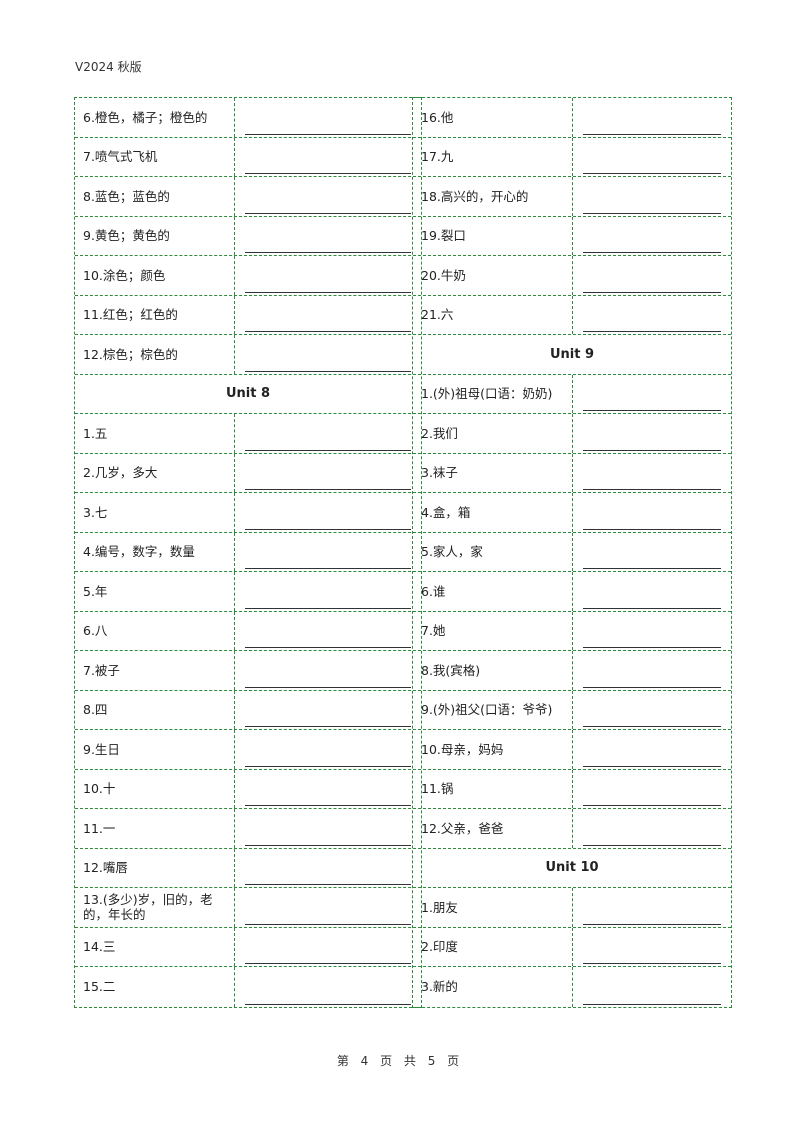  Describe the element at coordinates (493, 314) in the screenshot. I see `vocab-prompt: 21.六` at that location.